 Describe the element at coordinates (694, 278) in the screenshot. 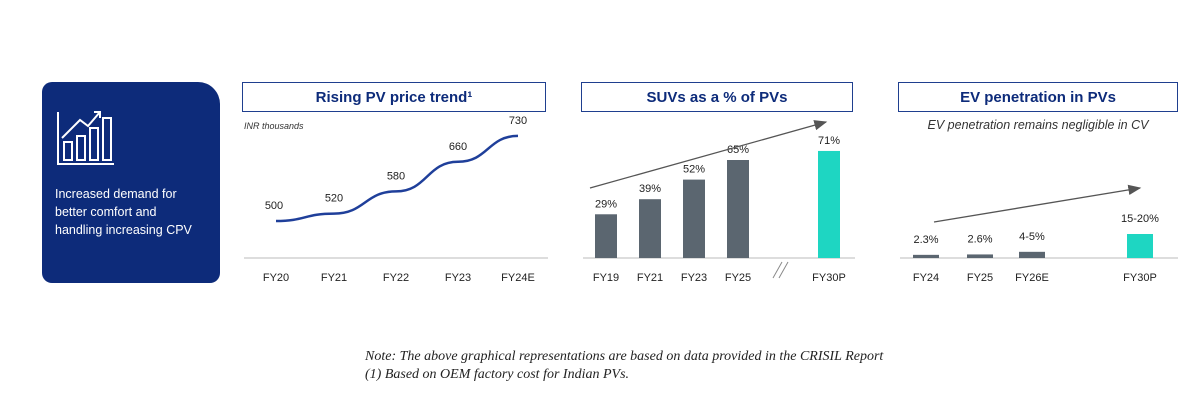

I see `suv-tick-label: FY23` at that location.